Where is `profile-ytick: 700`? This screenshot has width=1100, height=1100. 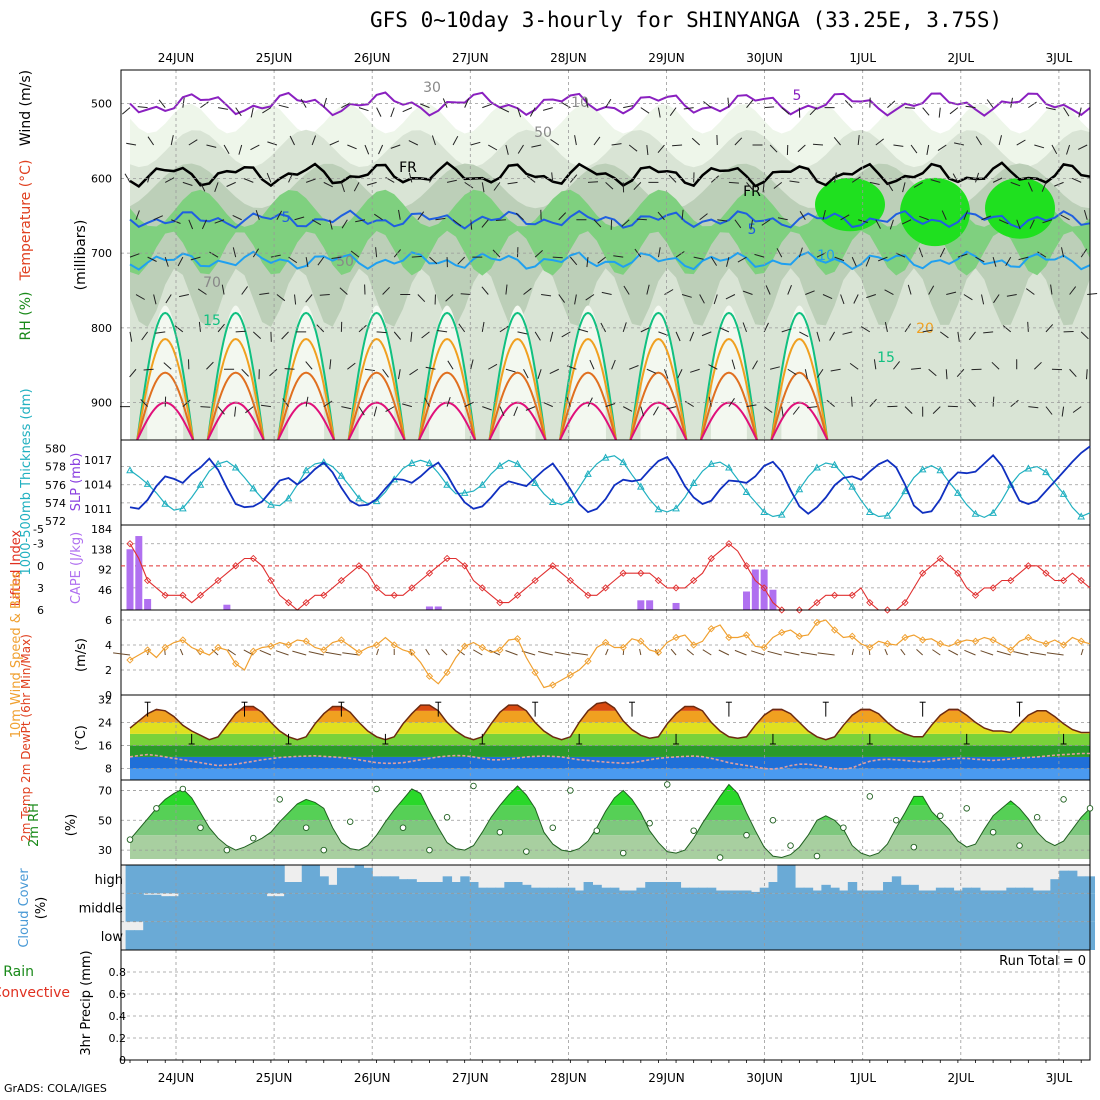 profile-ytick: 700 is located at coordinates (101, 253).